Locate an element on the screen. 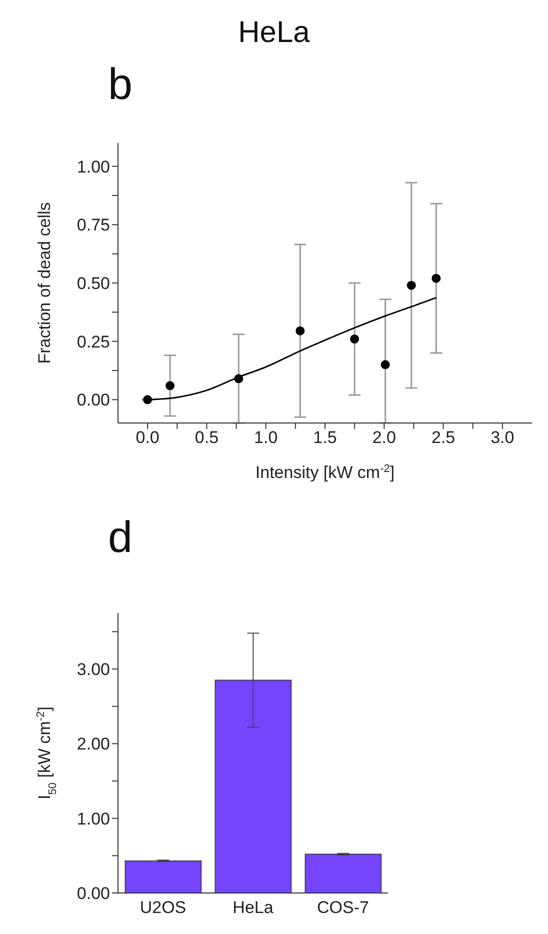  x-tick-label: 1.0 is located at coordinates (266, 438).